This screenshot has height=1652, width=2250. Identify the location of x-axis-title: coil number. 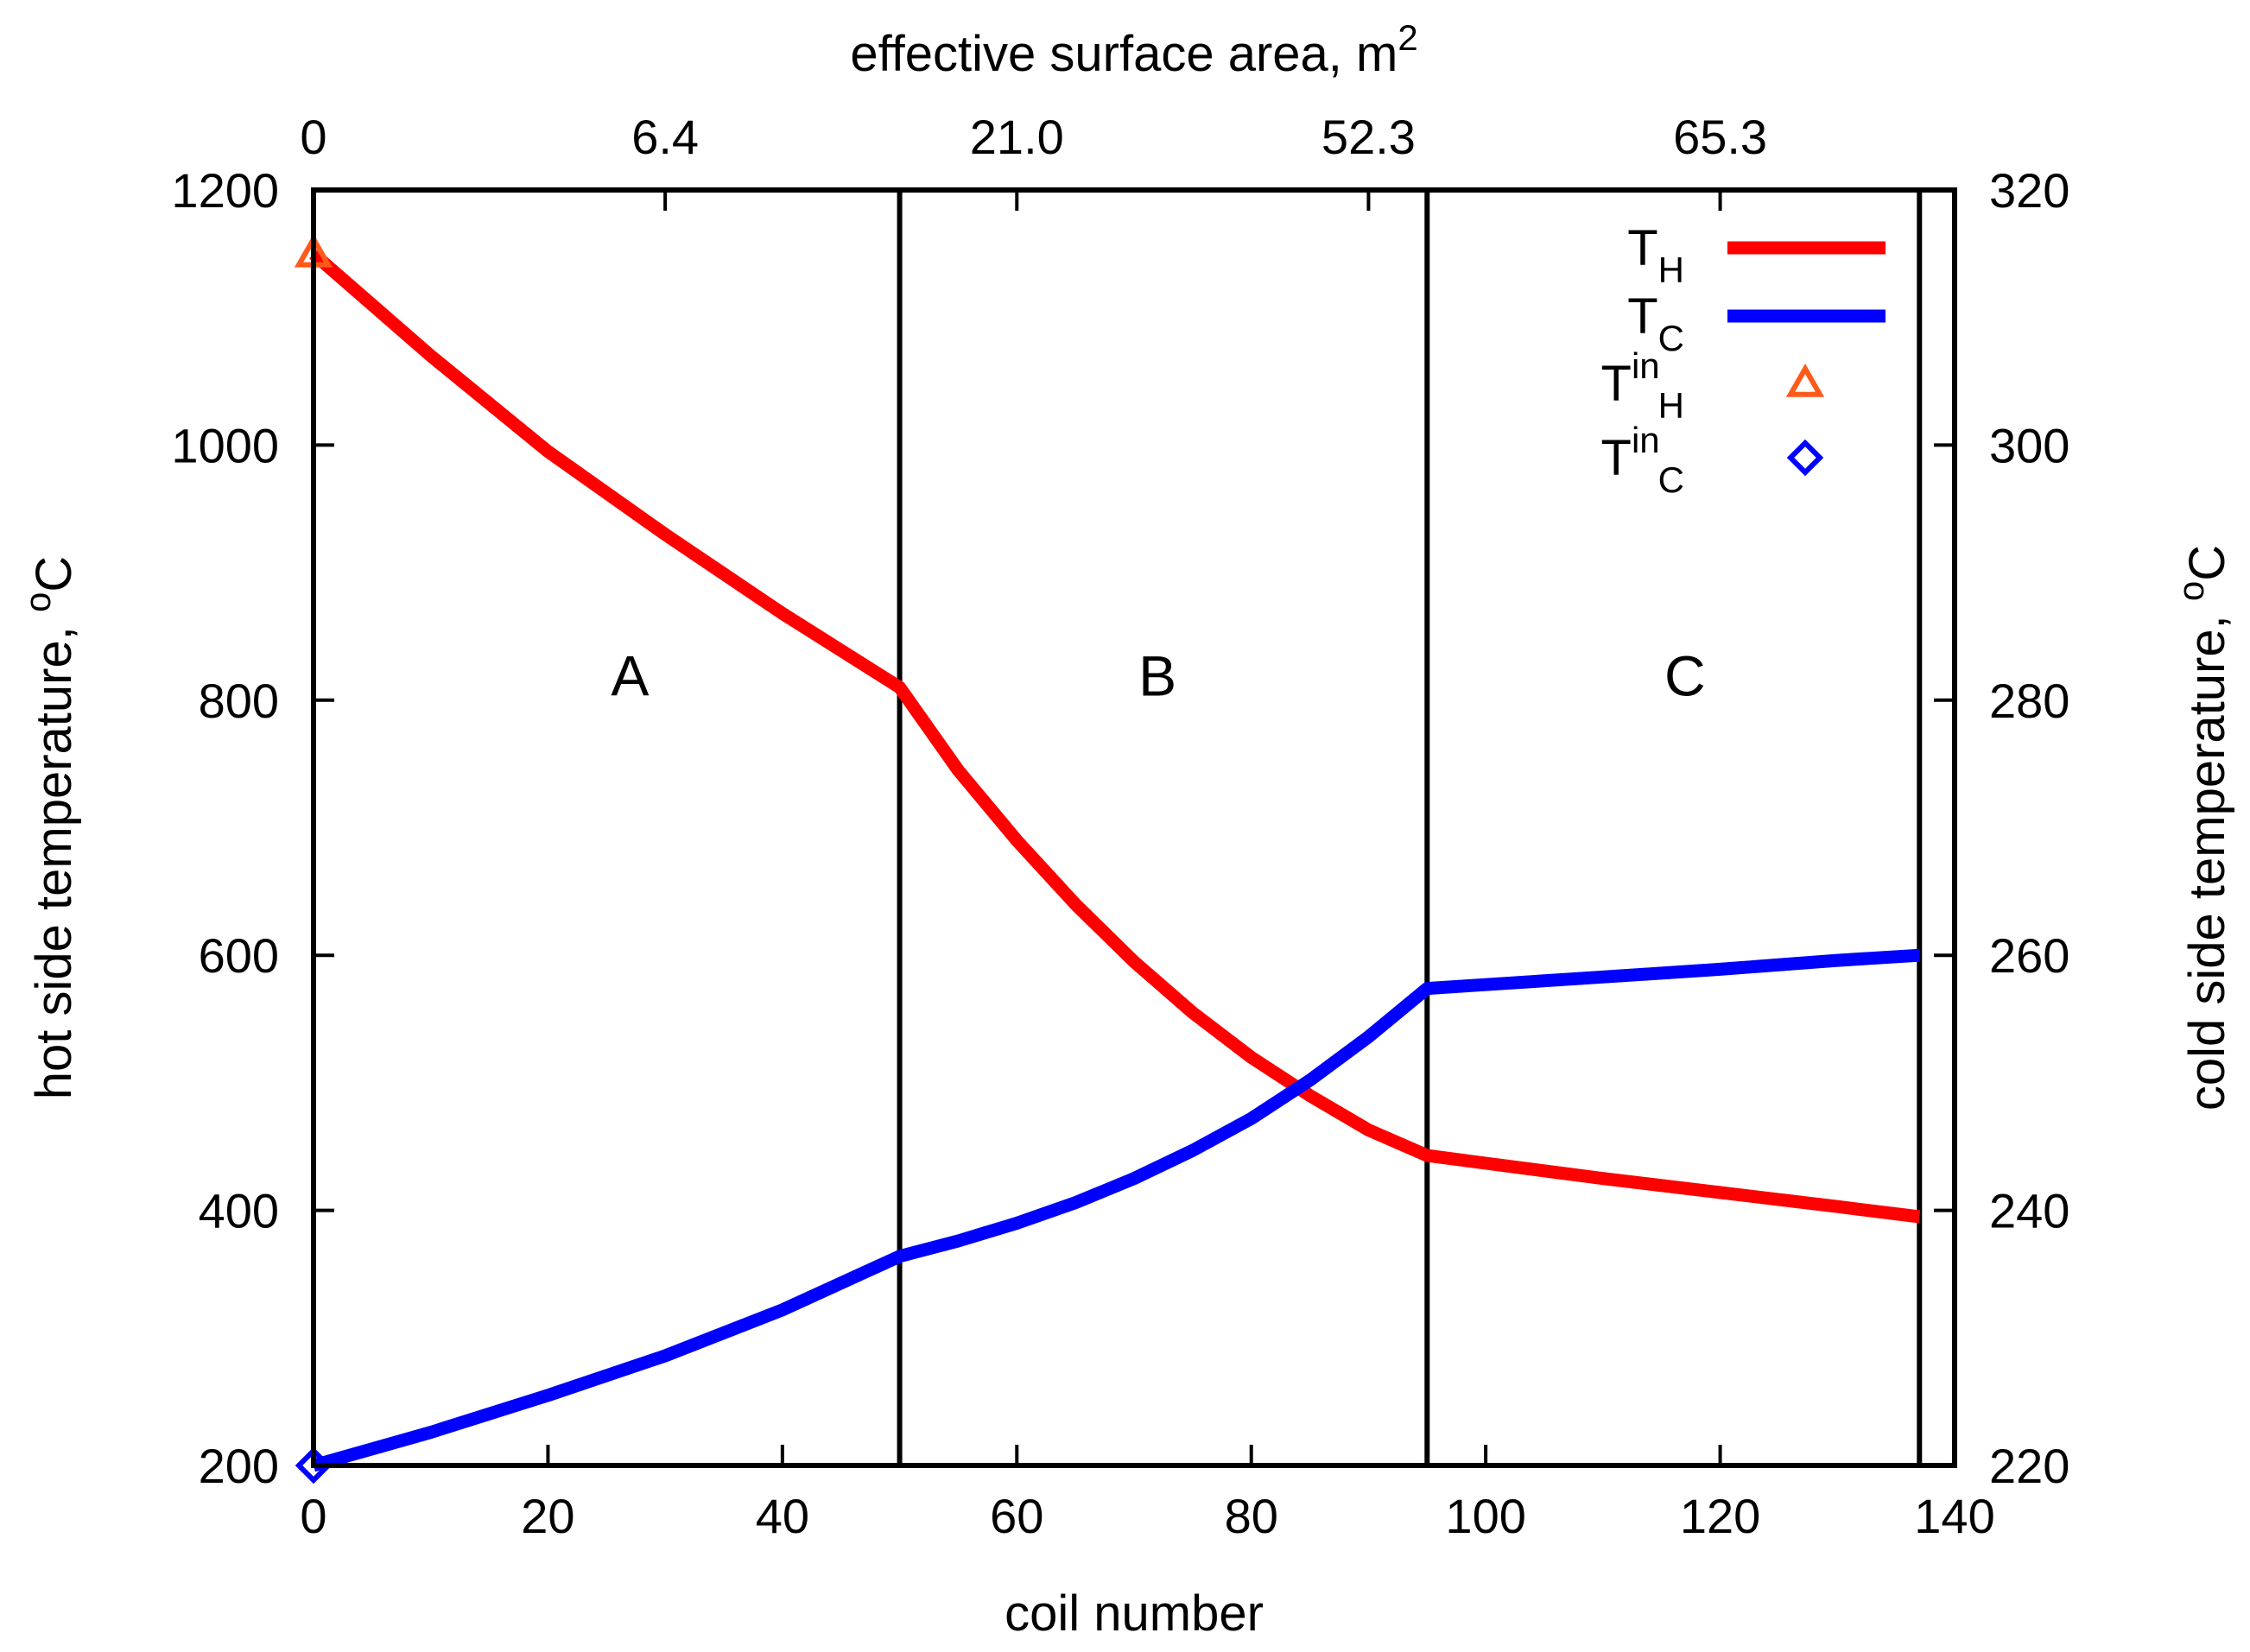
(1134, 1614).